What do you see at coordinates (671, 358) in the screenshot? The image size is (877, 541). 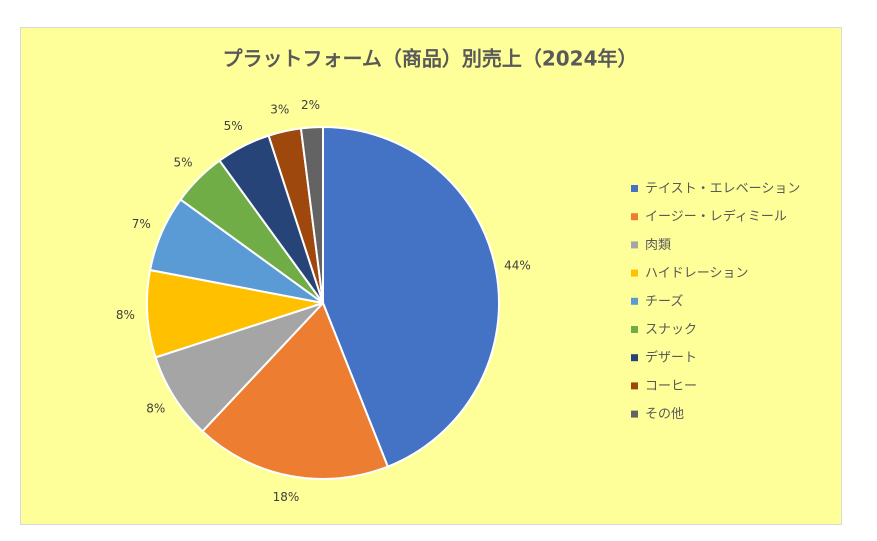 I see `legend-label: デザート` at bounding box center [671, 358].